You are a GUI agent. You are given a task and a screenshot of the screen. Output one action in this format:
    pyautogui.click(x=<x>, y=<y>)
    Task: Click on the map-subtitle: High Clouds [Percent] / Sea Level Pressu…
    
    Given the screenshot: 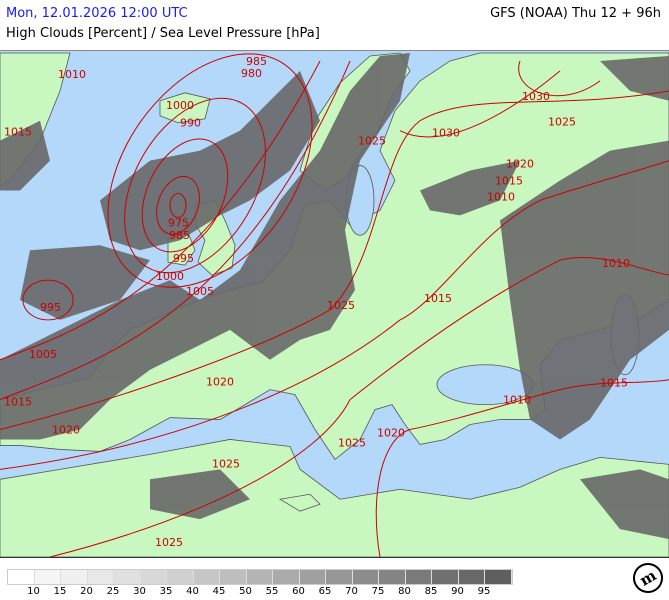 What is the action you would take?
    pyautogui.click(x=163, y=33)
    